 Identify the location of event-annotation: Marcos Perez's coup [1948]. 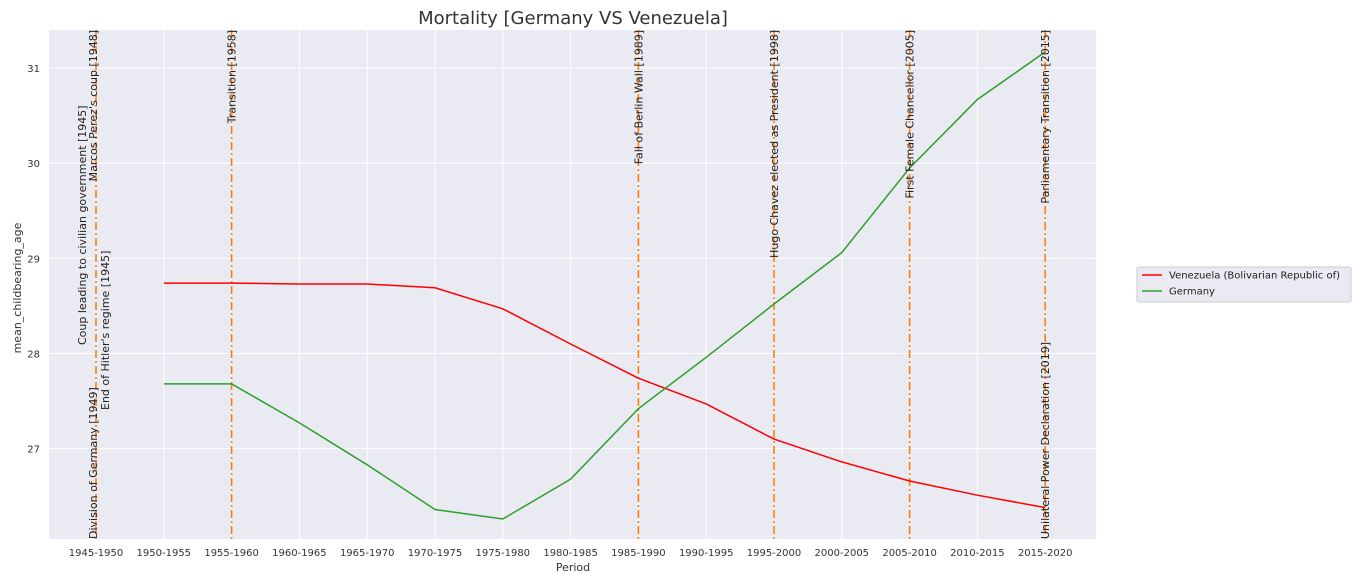
(93, 105).